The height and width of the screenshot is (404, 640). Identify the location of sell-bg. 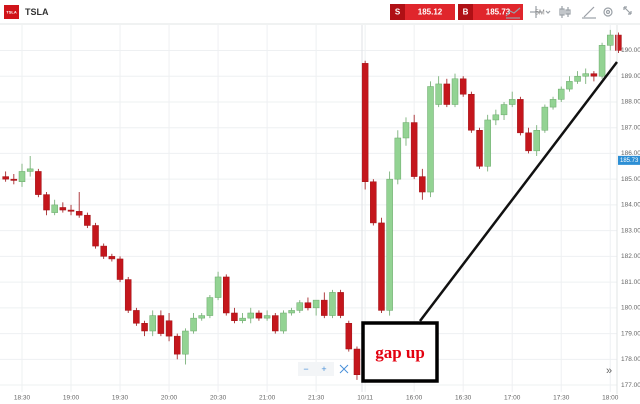
(422, 12).